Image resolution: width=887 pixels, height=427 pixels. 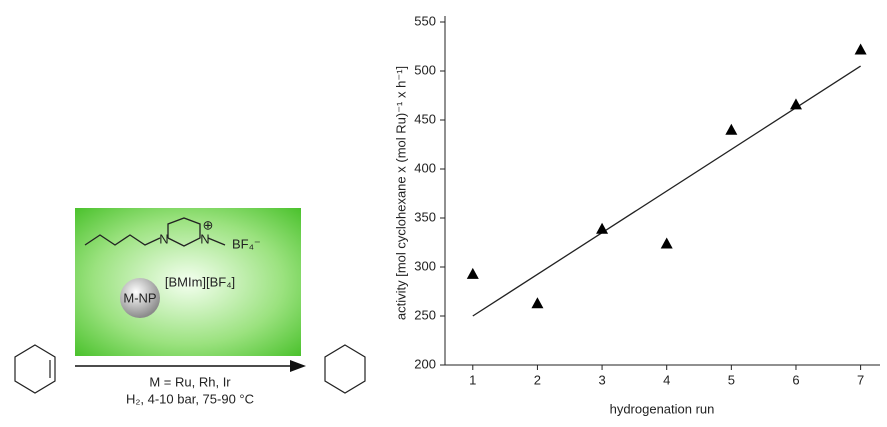 What do you see at coordinates (425, 20) in the screenshot?
I see `y-tick-label: 550` at bounding box center [425, 20].